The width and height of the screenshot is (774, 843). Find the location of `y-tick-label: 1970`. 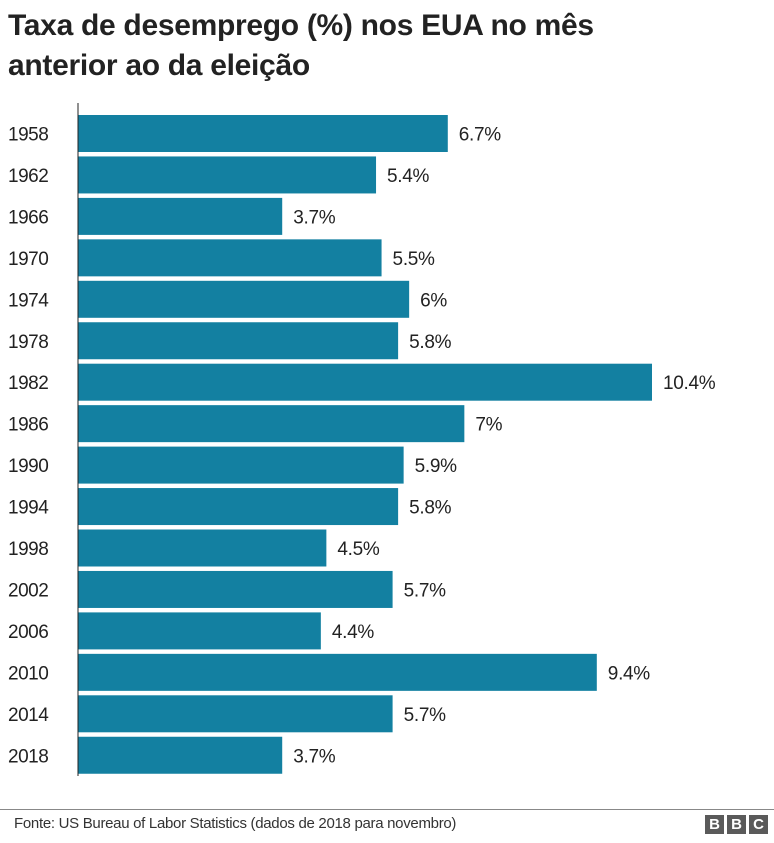

y-tick-label: 1970 is located at coordinates (28, 259).